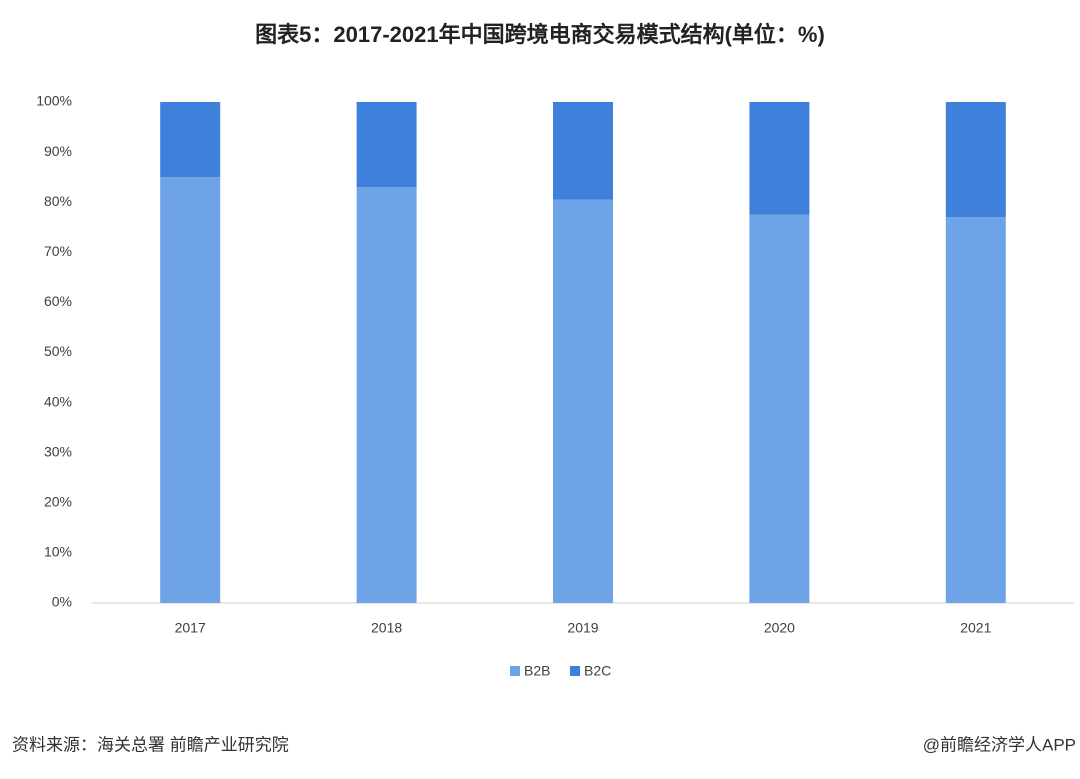 The height and width of the screenshot is (779, 1080). I want to click on chart-title: 图表5：2017-2021年中国跨境电商交易模式结构(单位：%), so click(540, 34).